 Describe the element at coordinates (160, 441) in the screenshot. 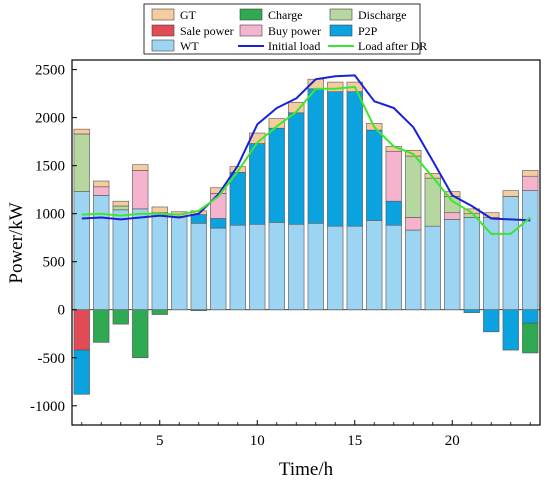

I see `x-tick-label: 5` at that location.